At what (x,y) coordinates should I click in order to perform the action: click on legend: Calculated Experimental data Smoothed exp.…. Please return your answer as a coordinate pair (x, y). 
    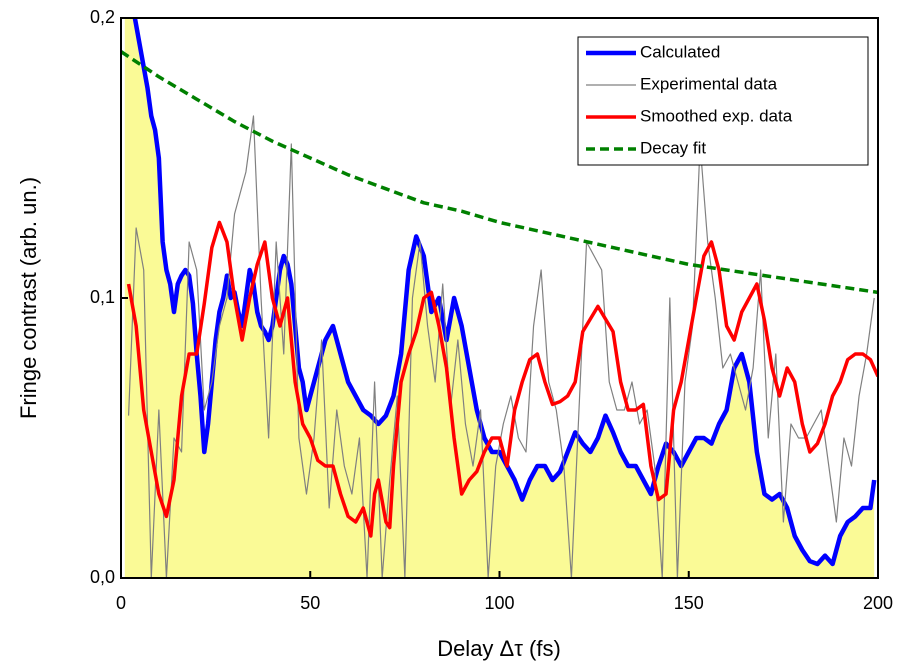
    Looking at the image, I should click on (723, 101).